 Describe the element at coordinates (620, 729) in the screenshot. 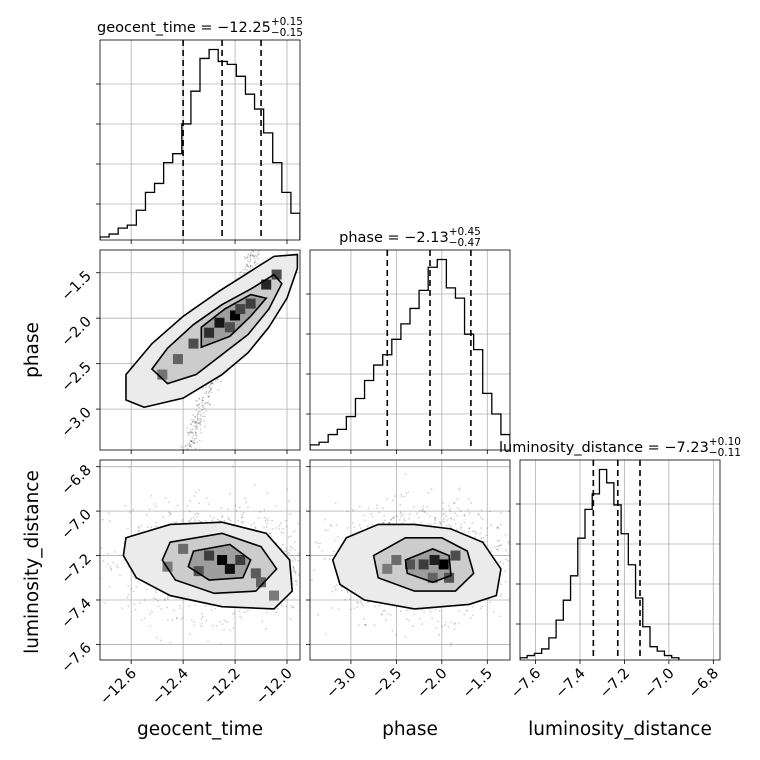

I see `xlabel-luminosity-distance: luminosity_distance` at that location.